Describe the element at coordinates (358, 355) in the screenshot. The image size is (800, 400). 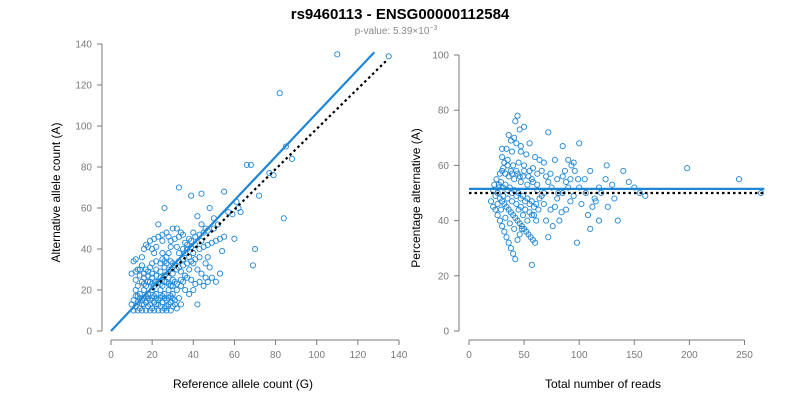
I see `panel0-x-tick-label: 120` at that location.